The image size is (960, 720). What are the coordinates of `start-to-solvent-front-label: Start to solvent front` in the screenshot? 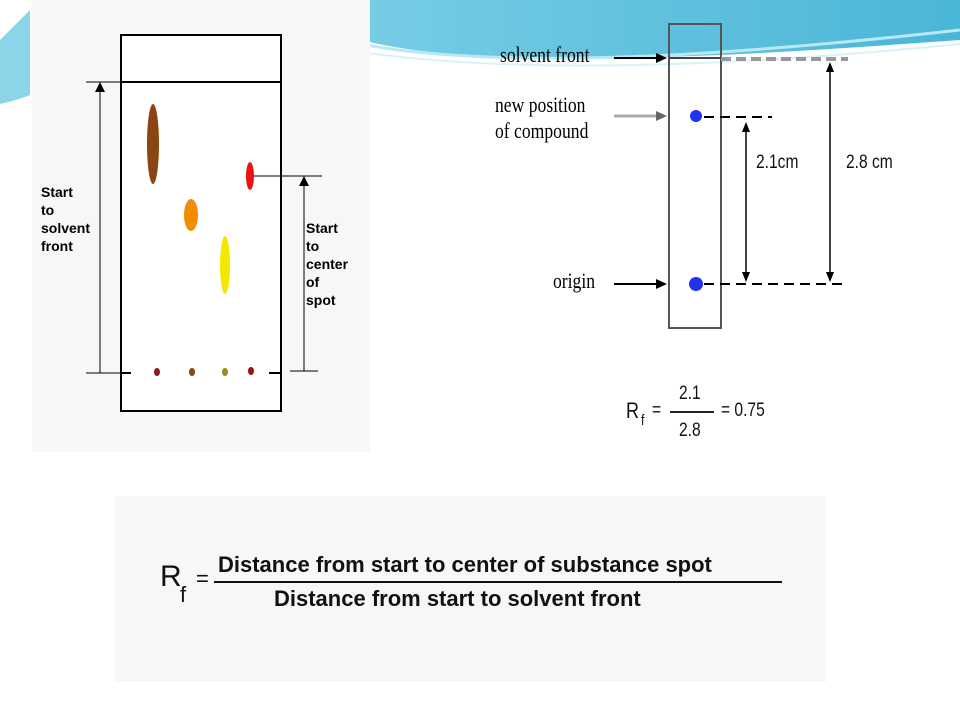 It's located at (66, 219).